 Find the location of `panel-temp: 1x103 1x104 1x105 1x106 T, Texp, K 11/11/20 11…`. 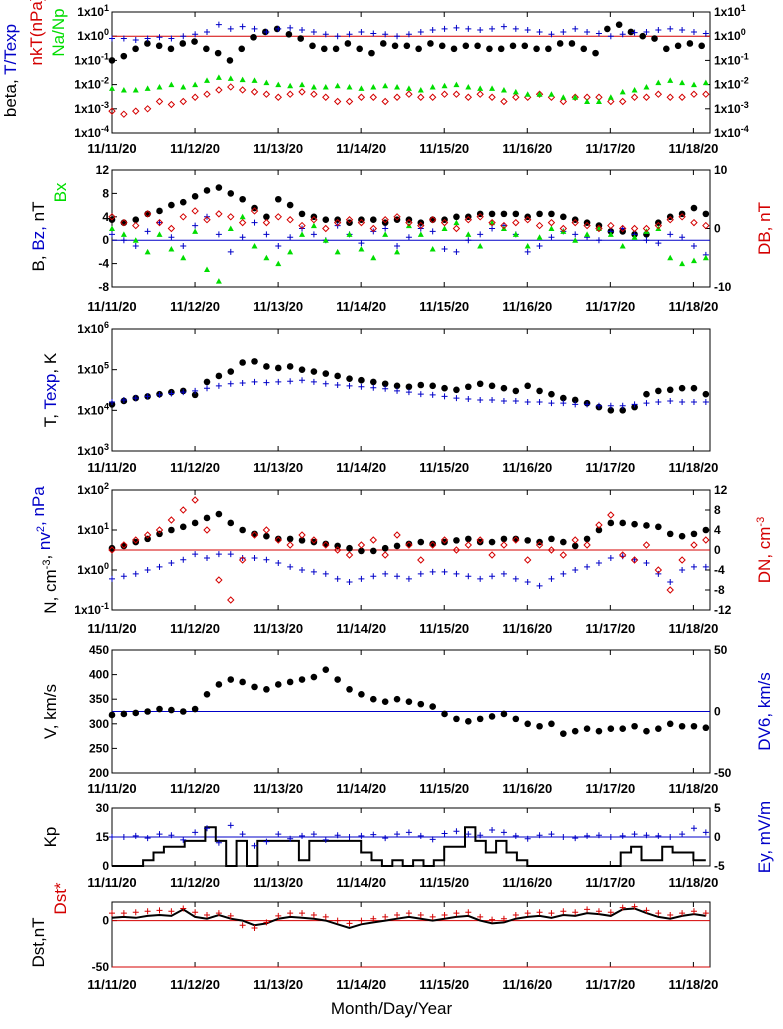

panel-temp: 1x103 1x104 1x105 1x106 T, Texp, K 11/11/20 11… is located at coordinates (379, 397).